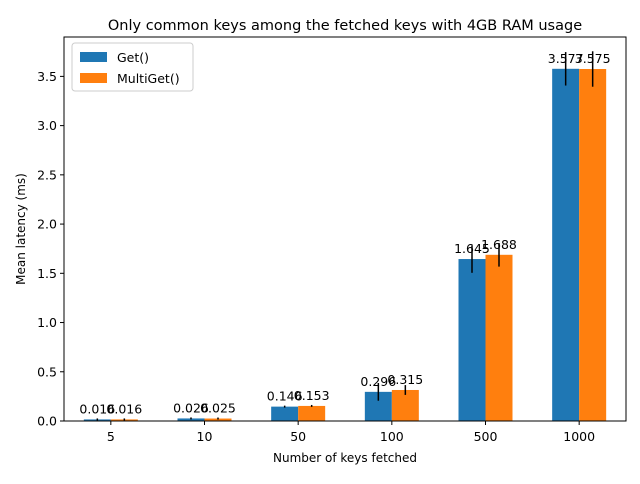  What do you see at coordinates (566, 58) in the screenshot?
I see `bar-value-label: 3.577` at bounding box center [566, 58].